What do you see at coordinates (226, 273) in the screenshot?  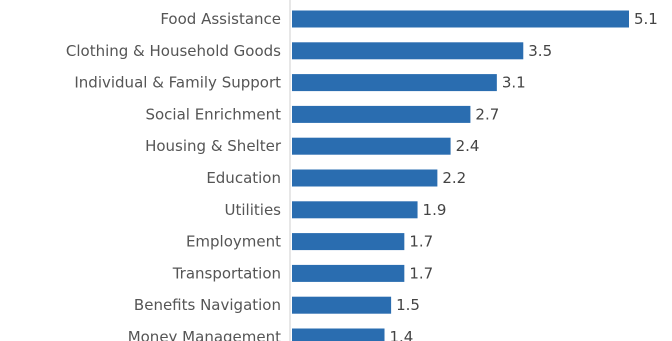 I see `category-label: Transportation` at bounding box center [226, 273].